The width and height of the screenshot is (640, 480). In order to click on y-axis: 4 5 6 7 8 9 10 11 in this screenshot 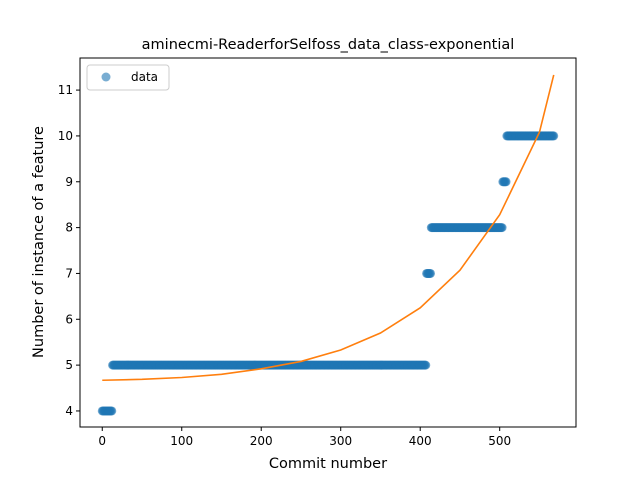, I will do `click(69, 250)`.